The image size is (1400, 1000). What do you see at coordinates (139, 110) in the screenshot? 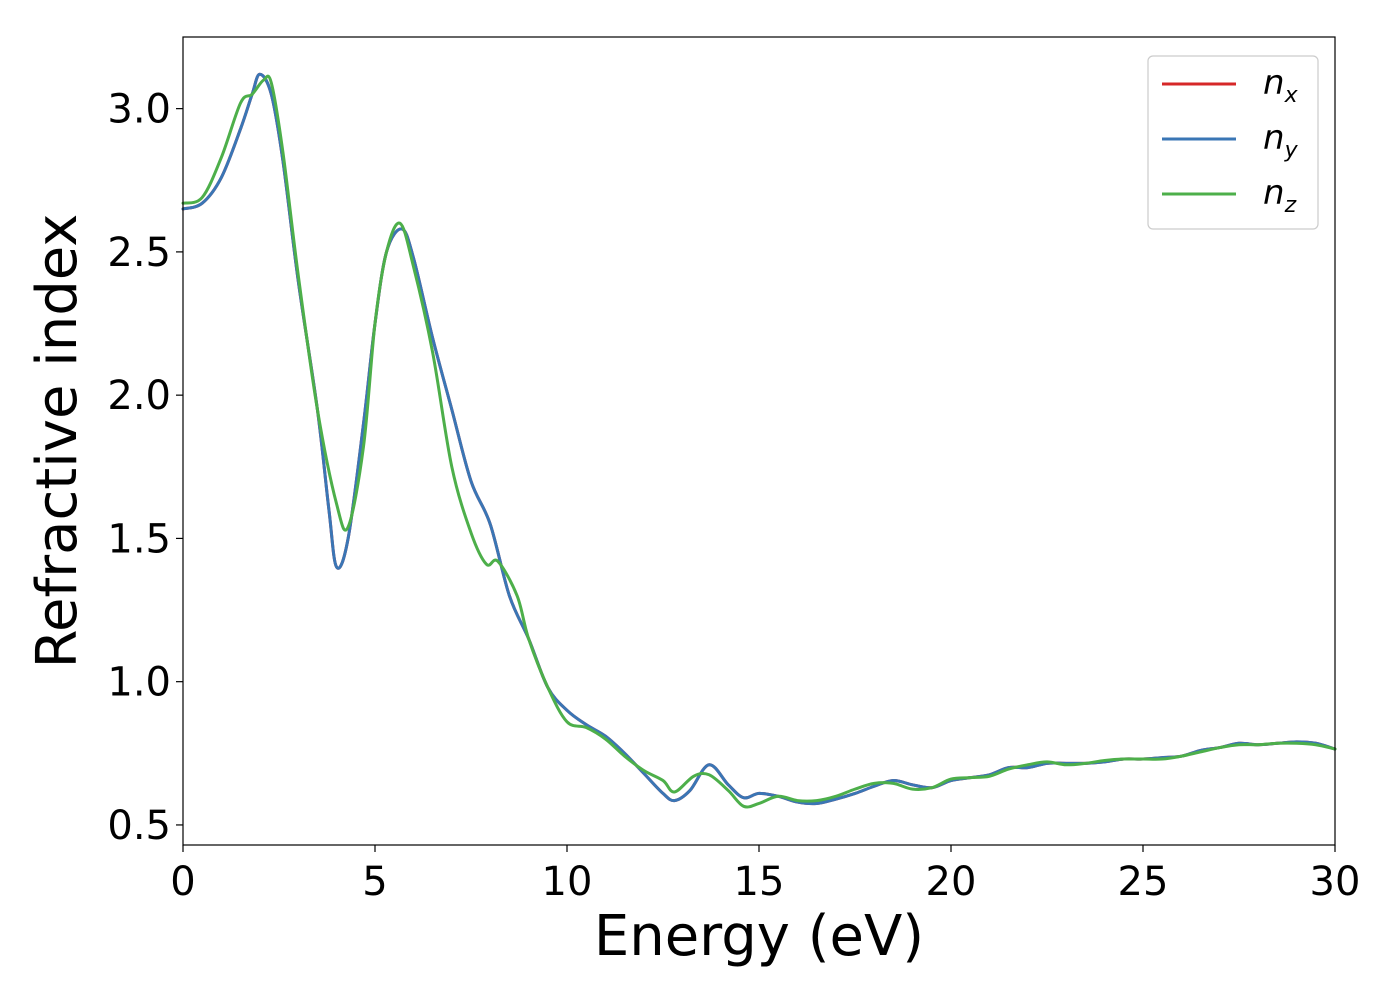
I see `y-tick-label: 3.0` at bounding box center [139, 110].